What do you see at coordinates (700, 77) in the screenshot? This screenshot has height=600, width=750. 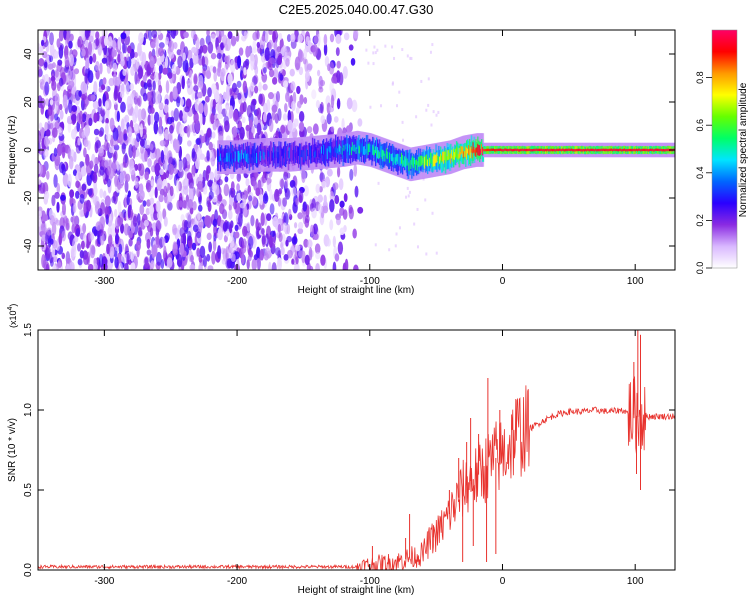 I see `colorbar-tick-label: 0.8` at bounding box center [700, 77].